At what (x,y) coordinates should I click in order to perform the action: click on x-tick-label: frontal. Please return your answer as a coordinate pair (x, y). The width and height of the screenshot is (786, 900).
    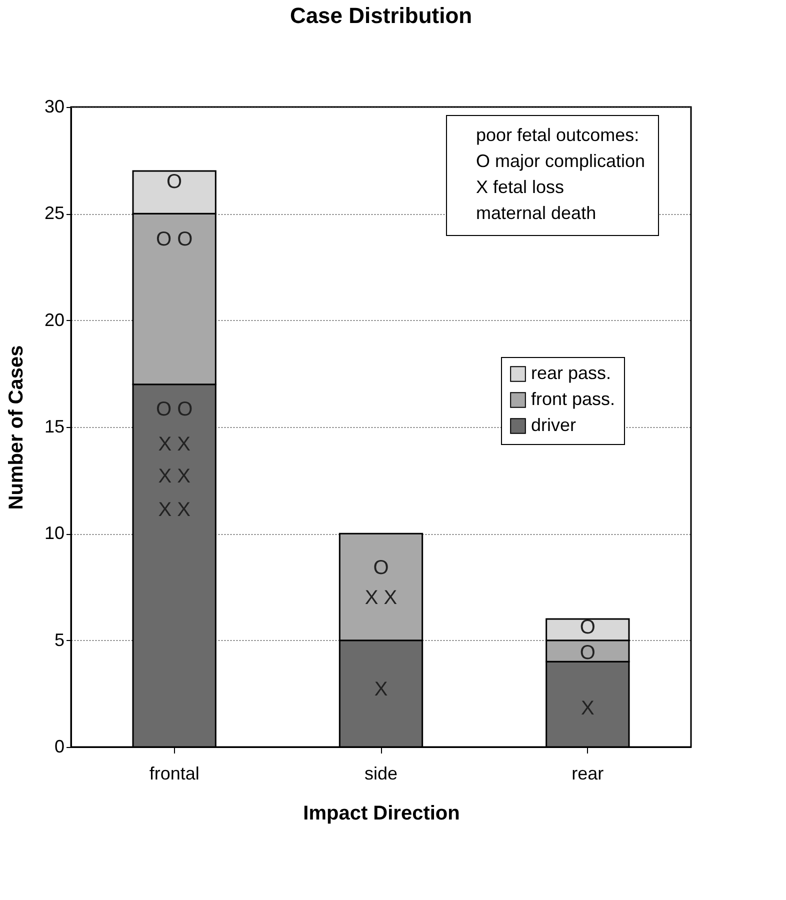
    Looking at the image, I should click on (174, 774).